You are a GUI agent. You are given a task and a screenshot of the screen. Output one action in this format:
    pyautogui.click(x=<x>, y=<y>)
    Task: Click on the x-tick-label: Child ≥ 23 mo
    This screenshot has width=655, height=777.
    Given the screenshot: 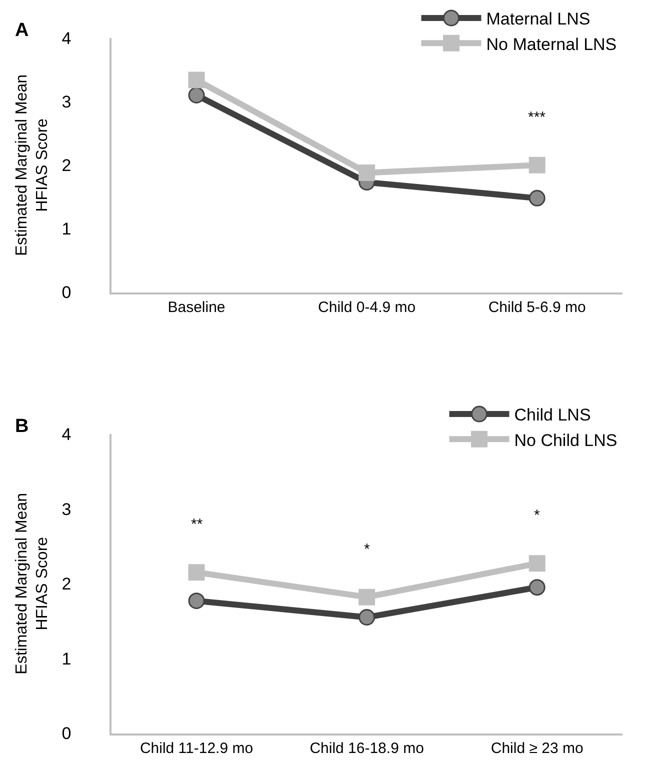 What is the action you would take?
    pyautogui.click(x=537, y=748)
    